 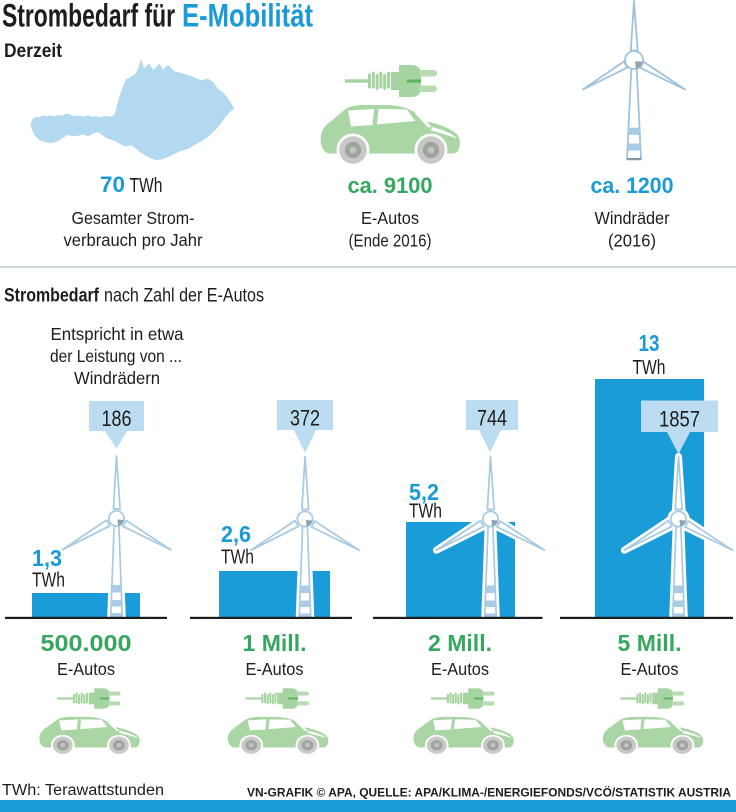 What do you see at coordinates (649, 343) in the screenshot?
I see `svg-text: 13` at bounding box center [649, 343].